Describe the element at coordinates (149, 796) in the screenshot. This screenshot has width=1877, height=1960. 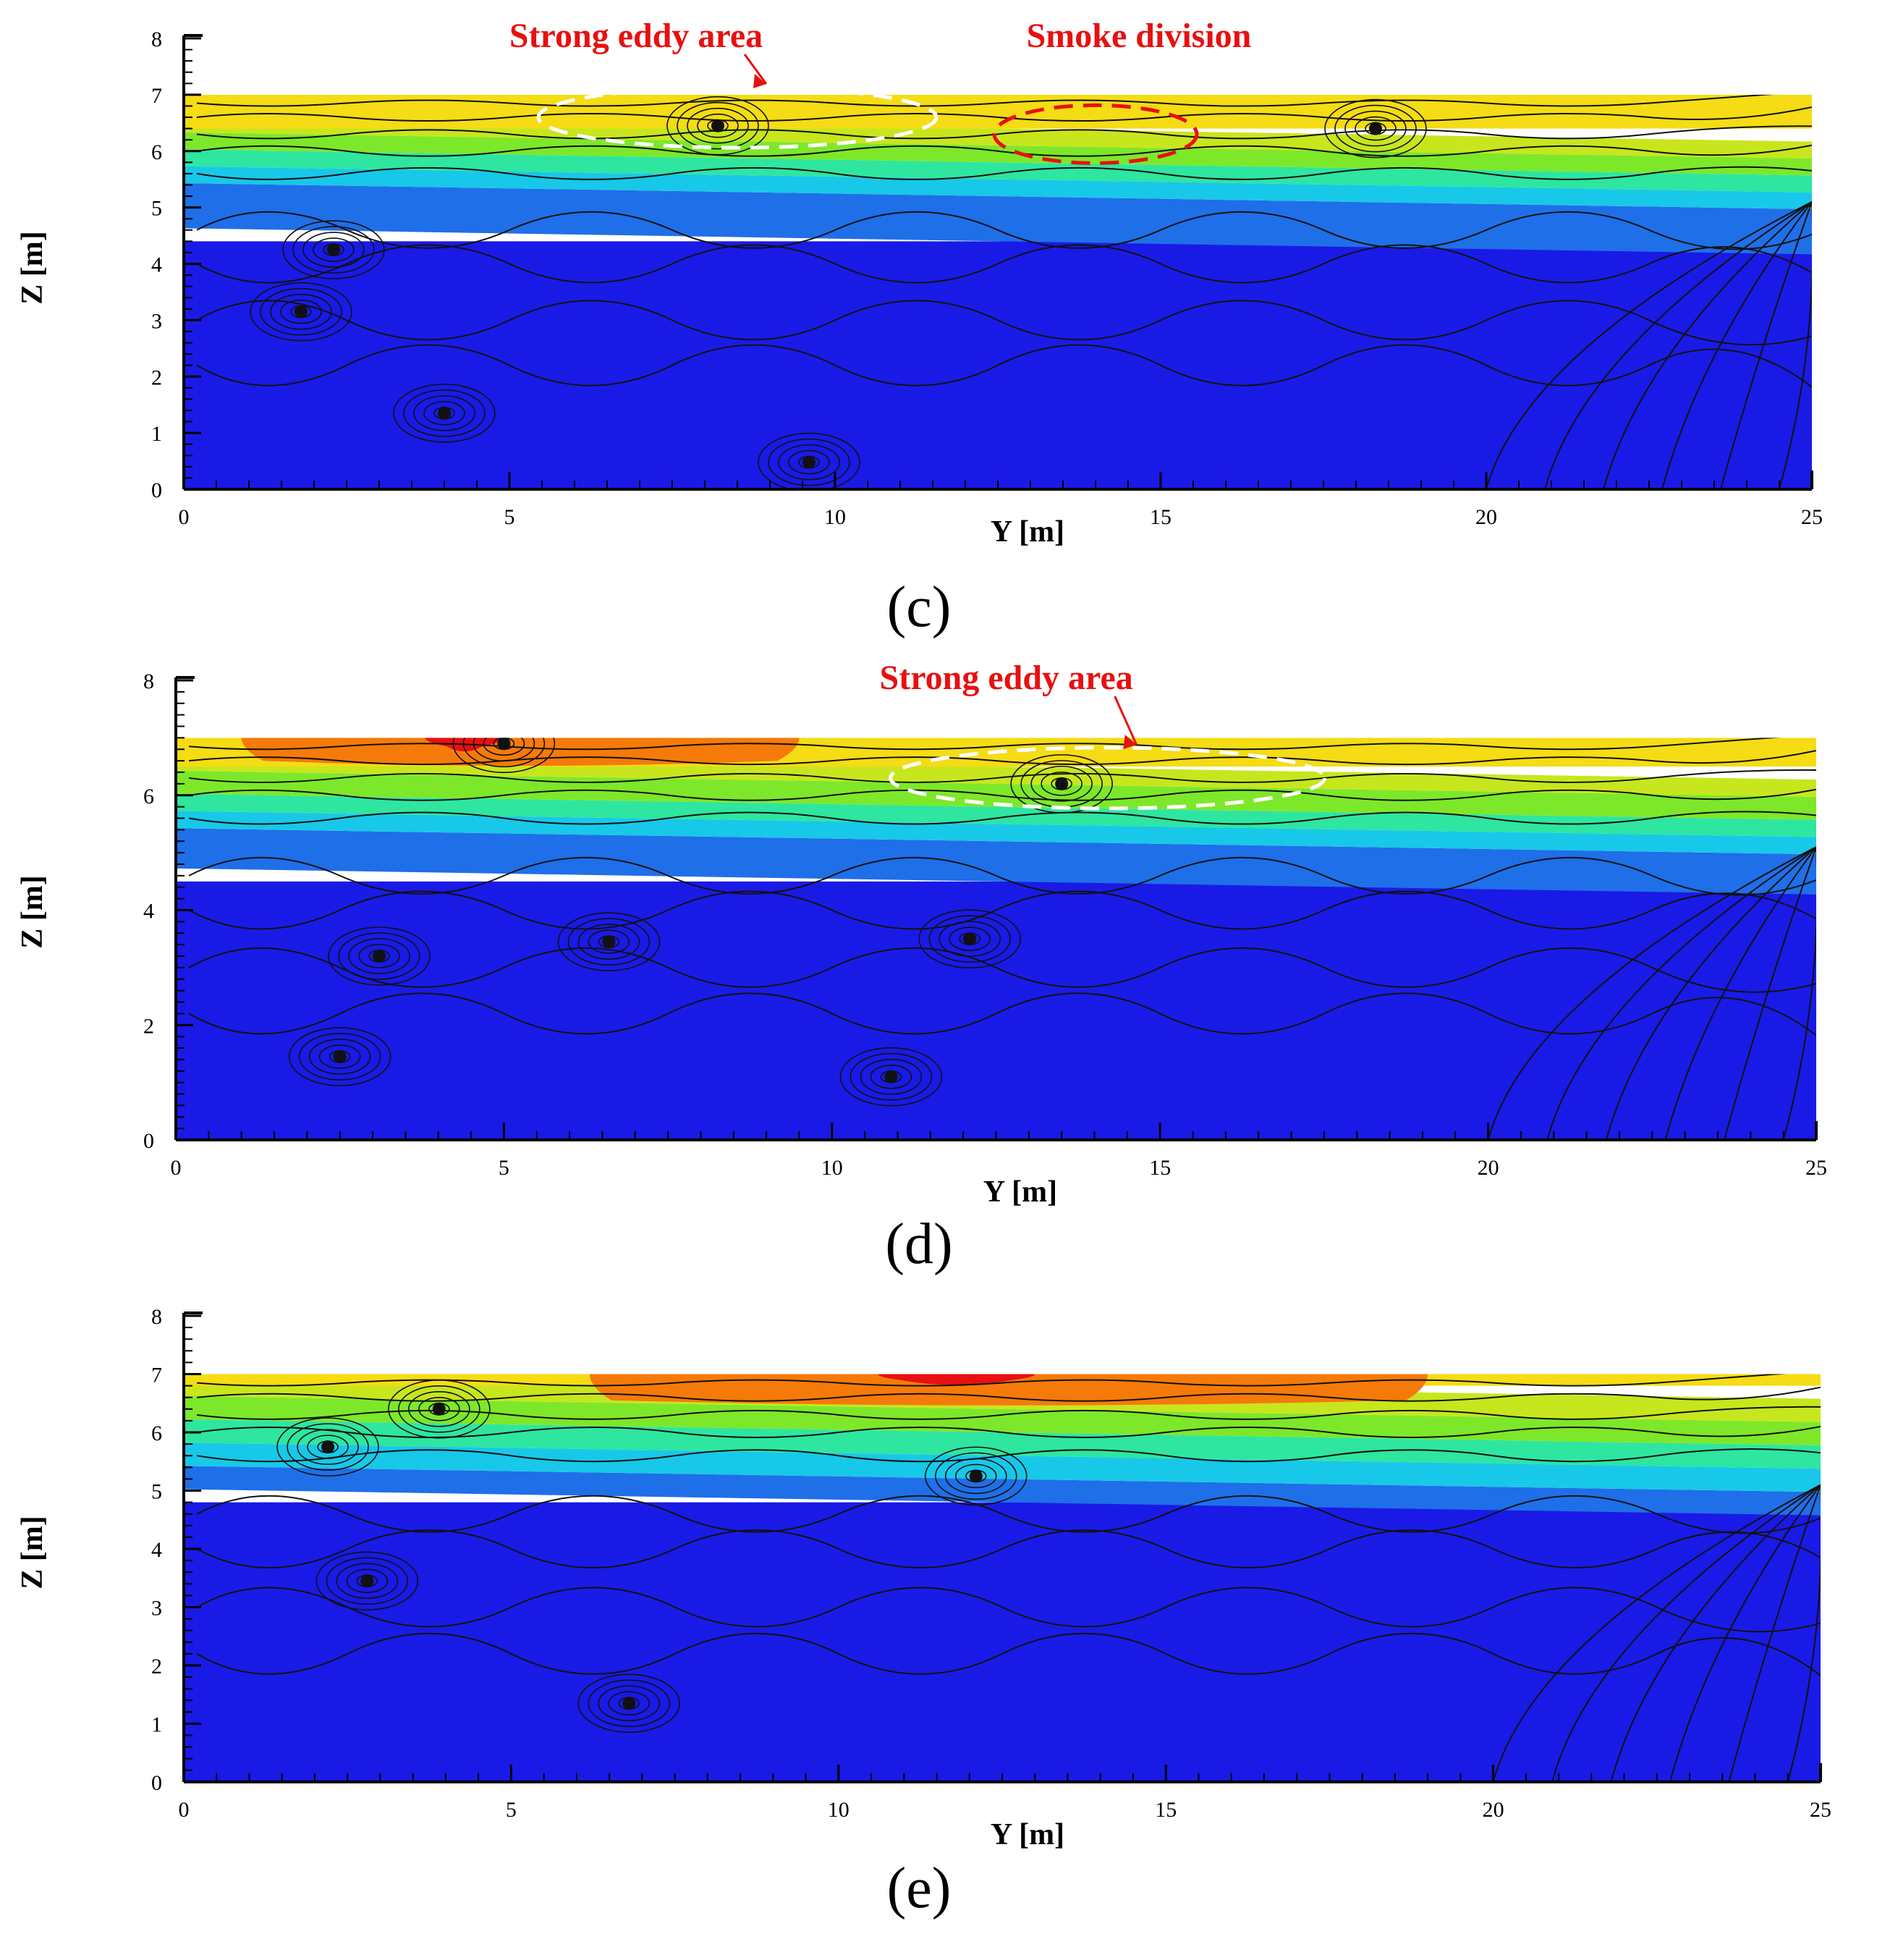
I see `y-tick-label: 6` at that location.